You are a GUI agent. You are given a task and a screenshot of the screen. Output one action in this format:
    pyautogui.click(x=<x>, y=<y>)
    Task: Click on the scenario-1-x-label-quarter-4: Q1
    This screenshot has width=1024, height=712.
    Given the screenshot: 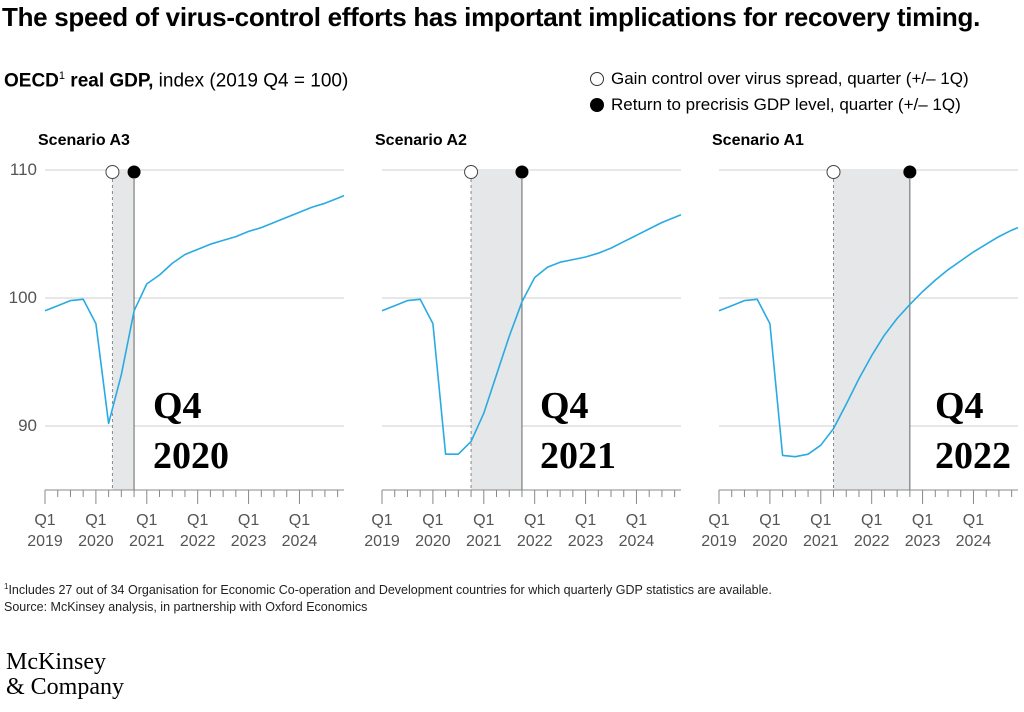 What is the action you would take?
    pyautogui.click(x=248, y=520)
    